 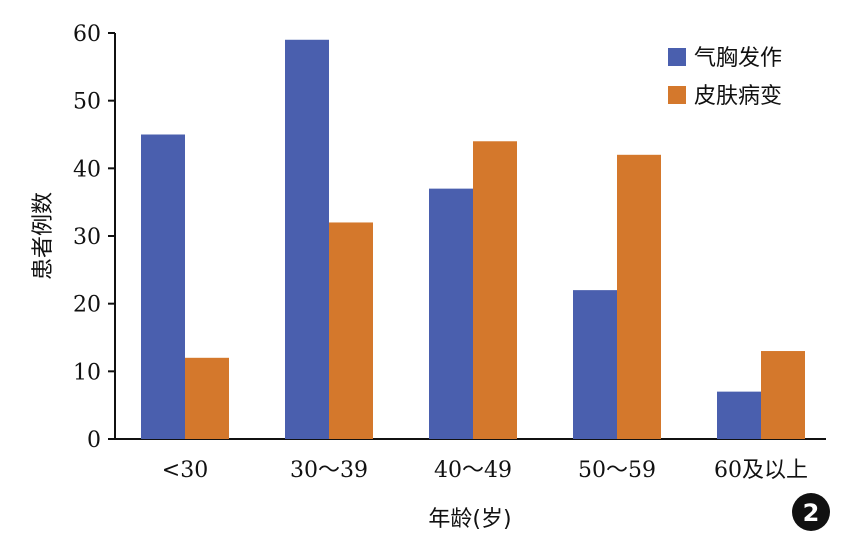 I want to click on x-ticks: <30 30～39 40～49 50～59 60及以上, so click(x=485, y=470).